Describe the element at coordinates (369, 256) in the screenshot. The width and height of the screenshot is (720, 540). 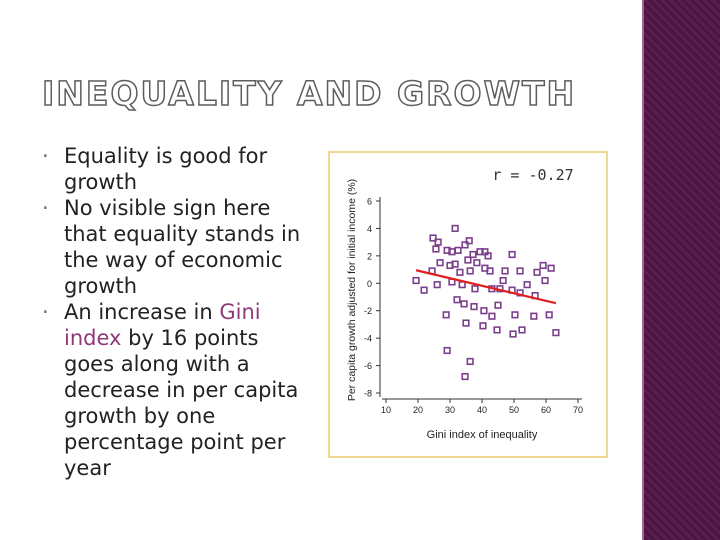
I see `y-tick-label: 2` at that location.